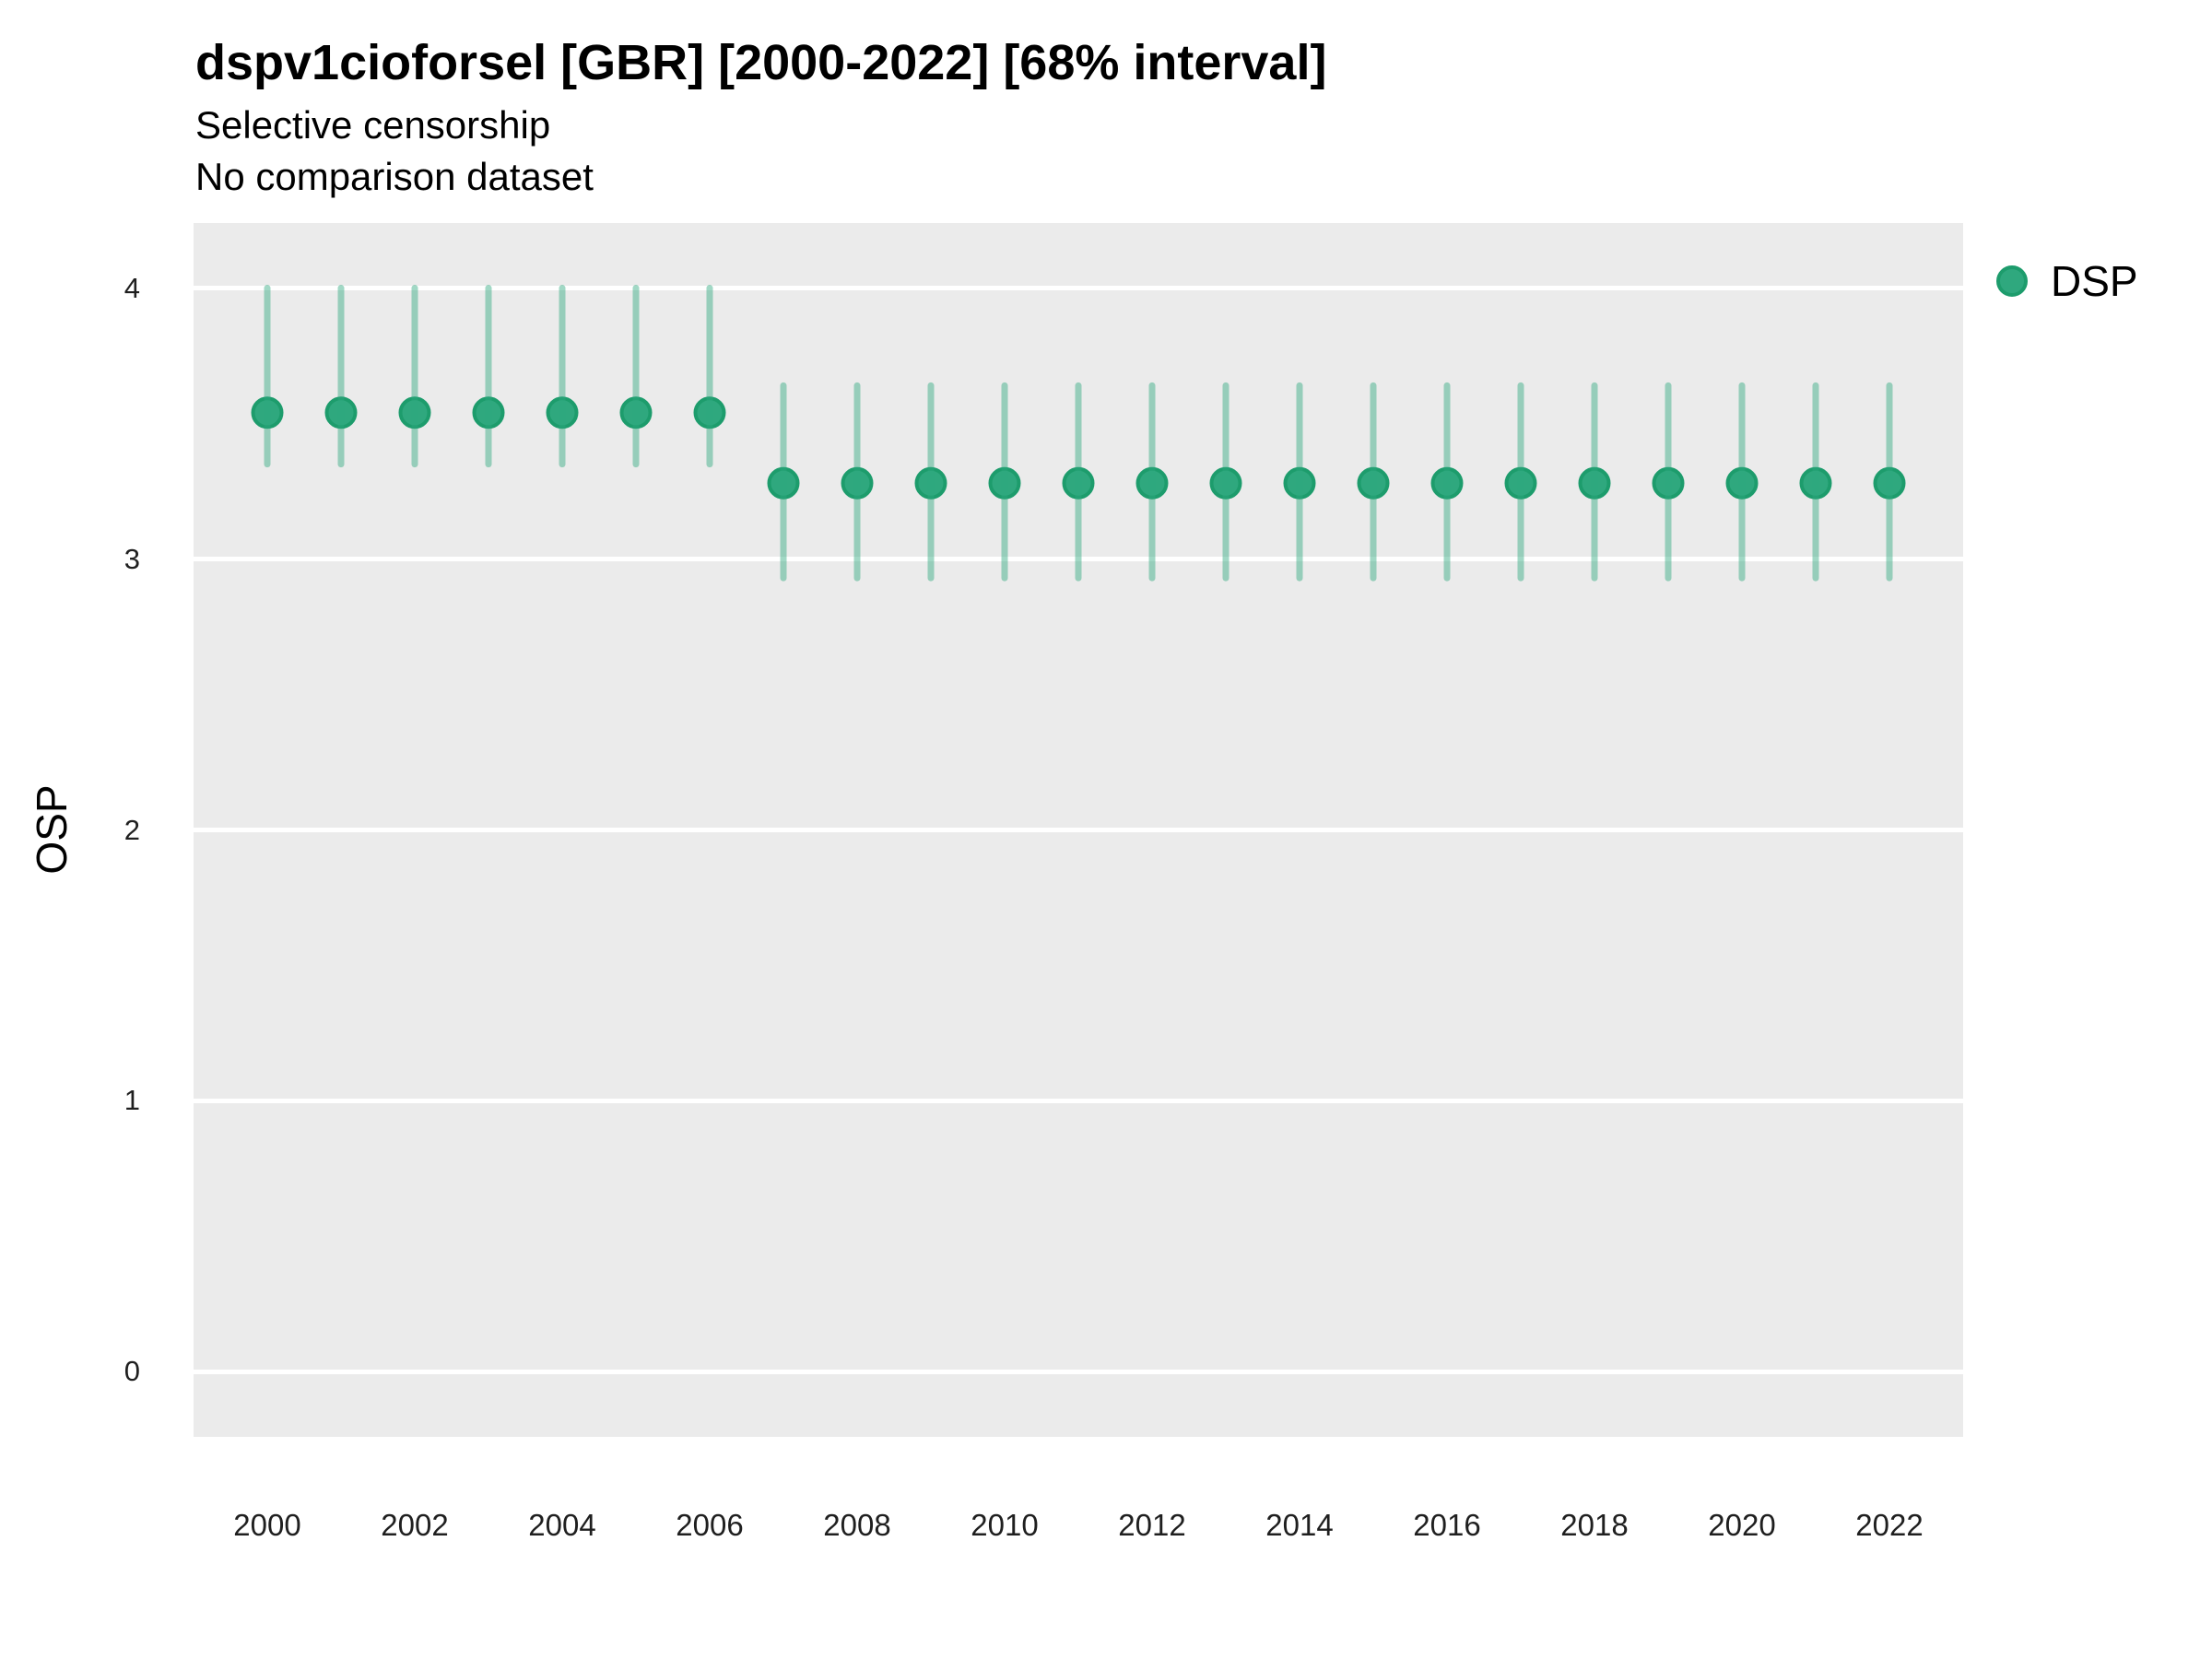 The image size is (2212, 1659). I want to click on data-point-2012, so click(1152, 483).